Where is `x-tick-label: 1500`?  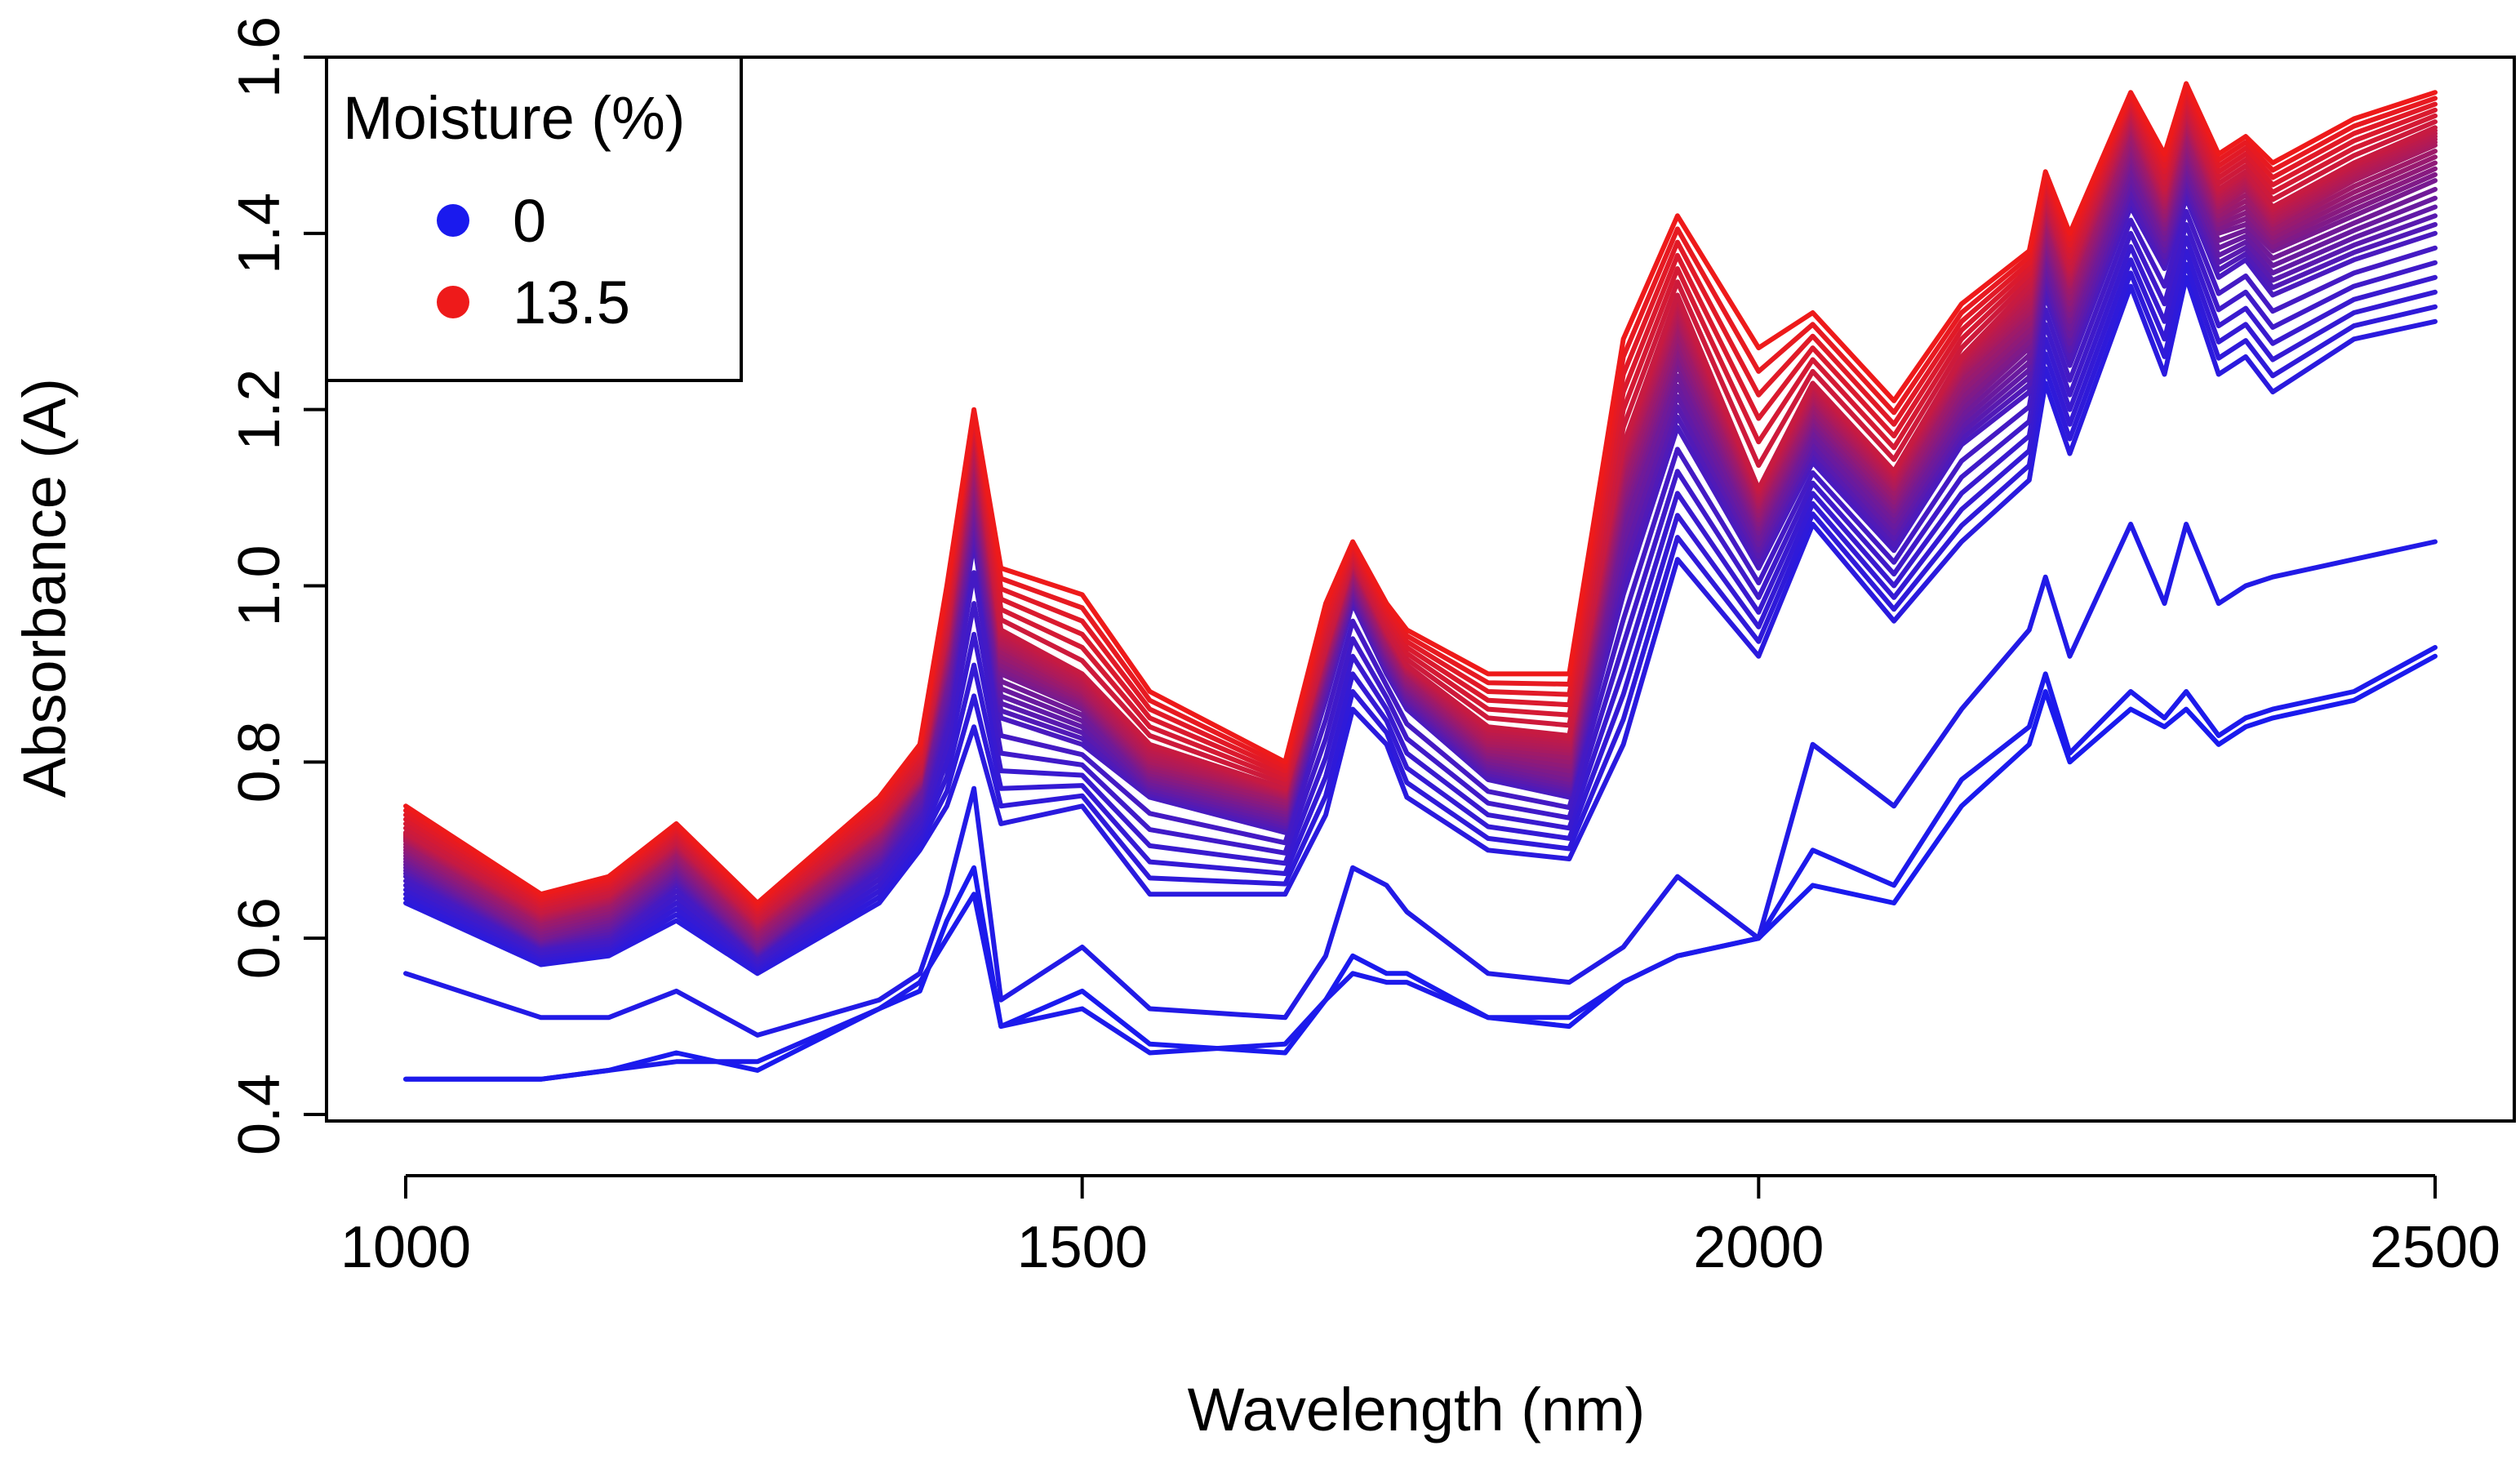
x-tick-label: 1500 is located at coordinates (1082, 1247).